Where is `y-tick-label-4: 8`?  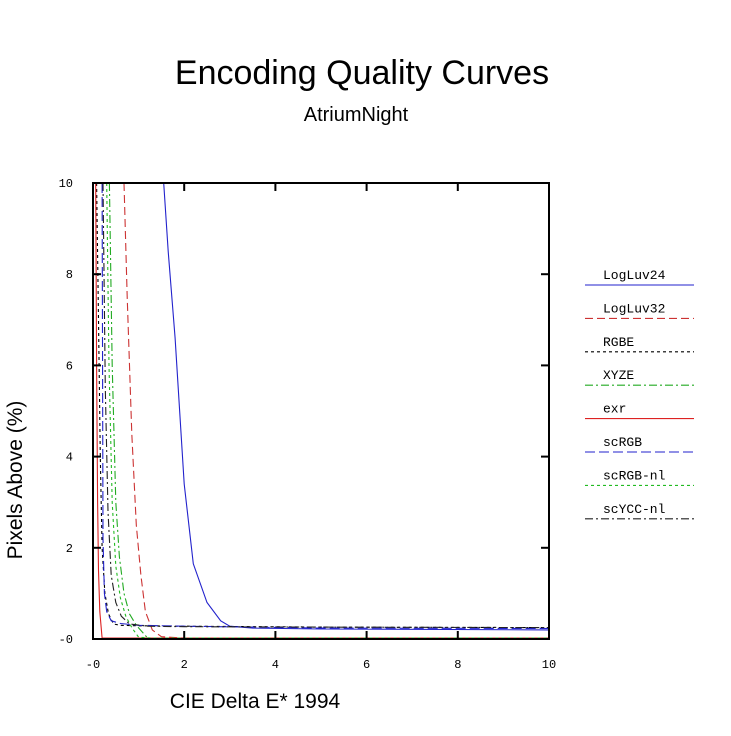
y-tick-label-4: 8 is located at coordinates (69, 275).